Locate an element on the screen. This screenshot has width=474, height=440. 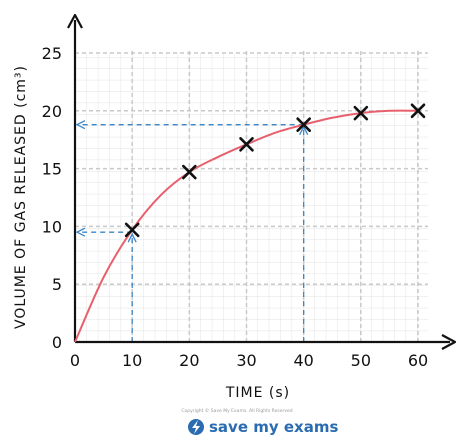
x-tick-label: 0 is located at coordinates (75, 360).